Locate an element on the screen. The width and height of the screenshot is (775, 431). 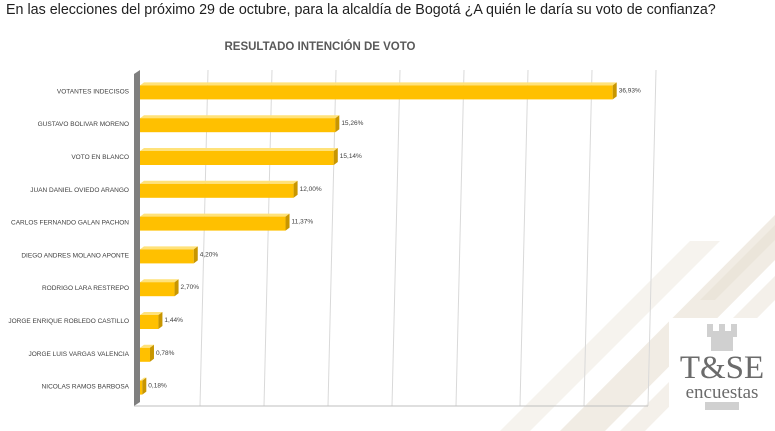
data-label: 15,26% is located at coordinates (352, 123).